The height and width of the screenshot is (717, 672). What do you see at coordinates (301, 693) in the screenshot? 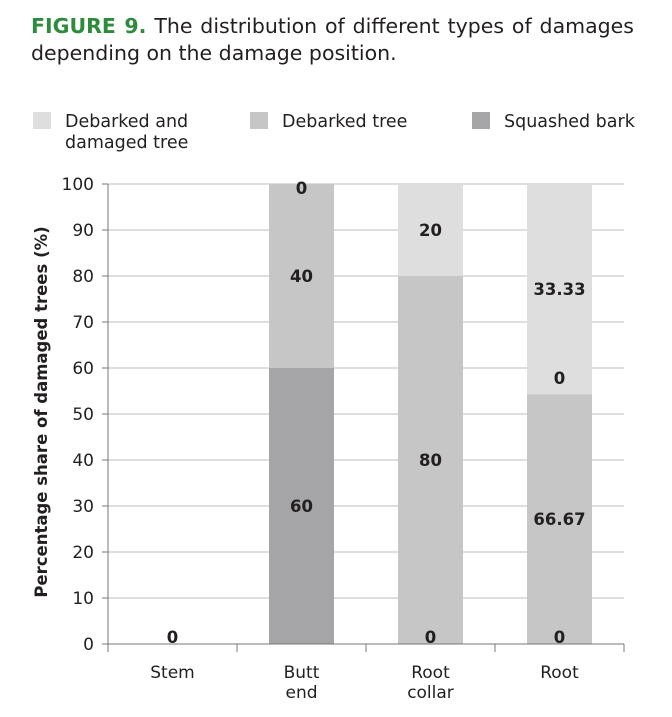
I see `x-category-label: end` at bounding box center [301, 693].